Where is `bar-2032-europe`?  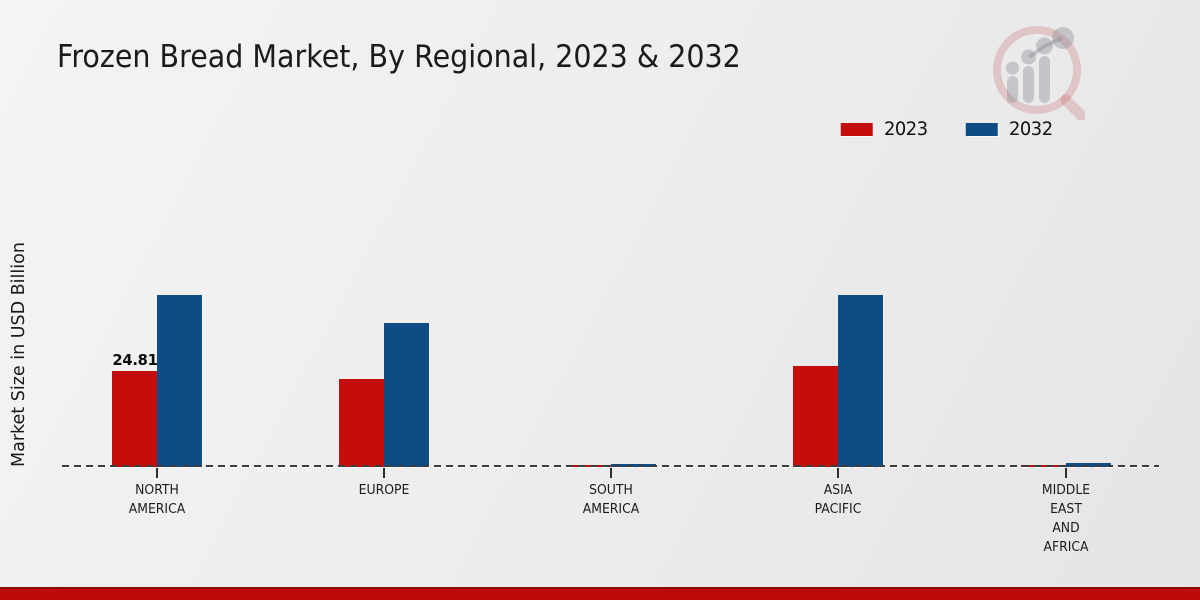 bar-2032-europe is located at coordinates (406, 395).